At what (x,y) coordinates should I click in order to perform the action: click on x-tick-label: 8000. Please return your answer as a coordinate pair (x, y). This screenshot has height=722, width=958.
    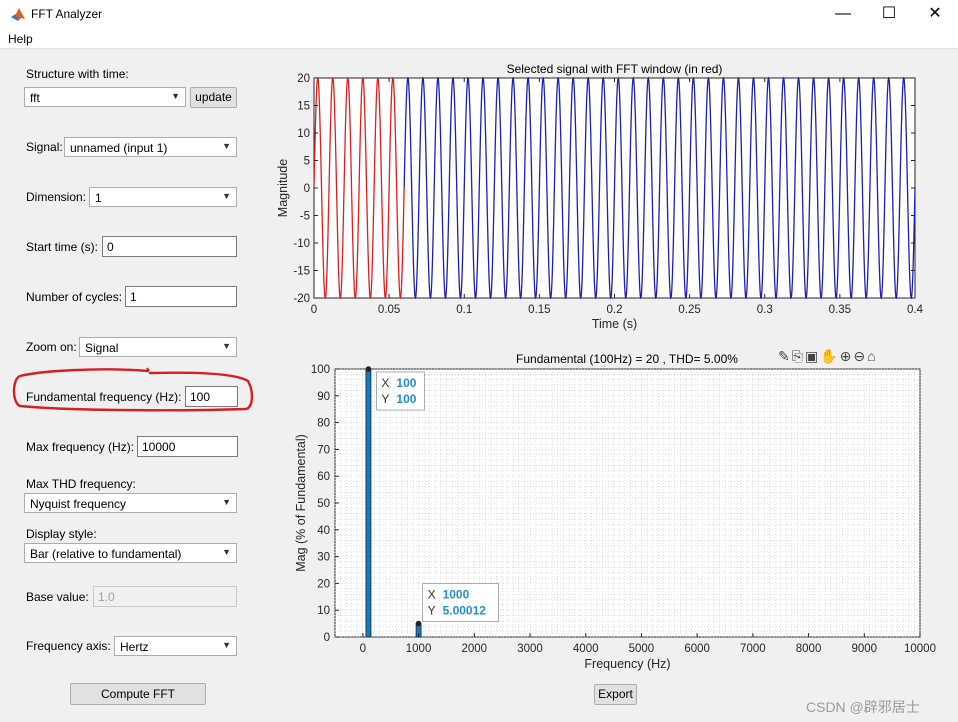
    Looking at the image, I should click on (809, 649).